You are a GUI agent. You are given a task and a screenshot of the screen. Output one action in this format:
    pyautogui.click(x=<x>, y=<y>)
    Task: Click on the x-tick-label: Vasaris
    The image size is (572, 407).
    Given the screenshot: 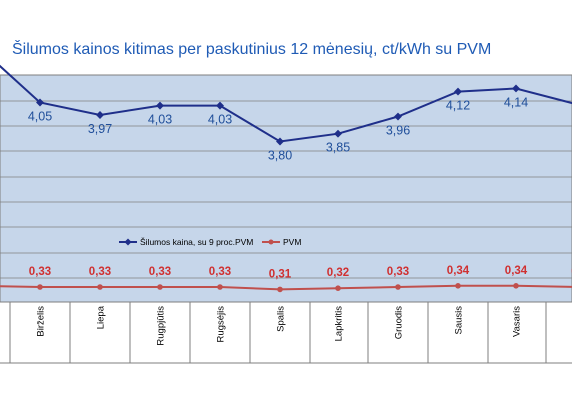 What is the action you would take?
    pyautogui.click(x=517, y=321)
    